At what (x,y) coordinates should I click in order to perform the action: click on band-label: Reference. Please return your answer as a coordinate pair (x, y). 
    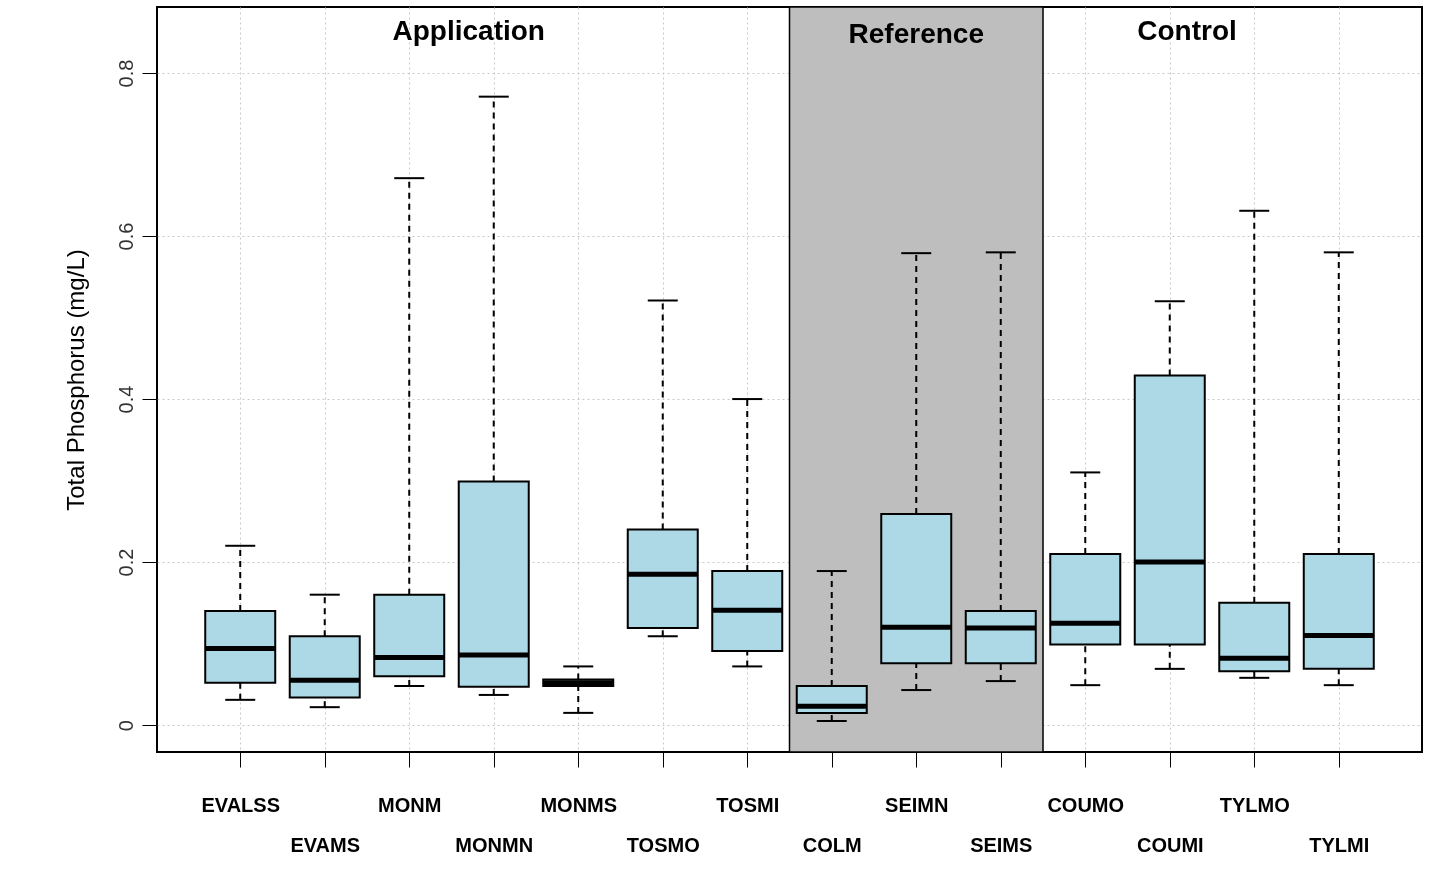
    Looking at the image, I should click on (916, 33).